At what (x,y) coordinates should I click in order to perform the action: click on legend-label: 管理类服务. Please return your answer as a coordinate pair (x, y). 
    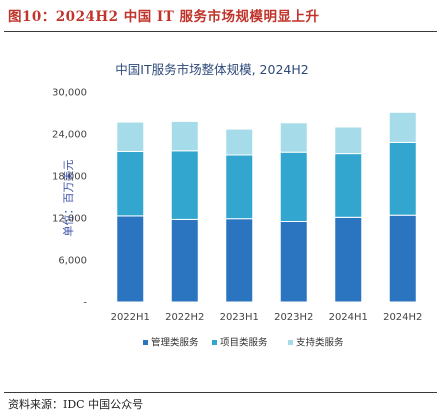
    Looking at the image, I should click on (175, 343).